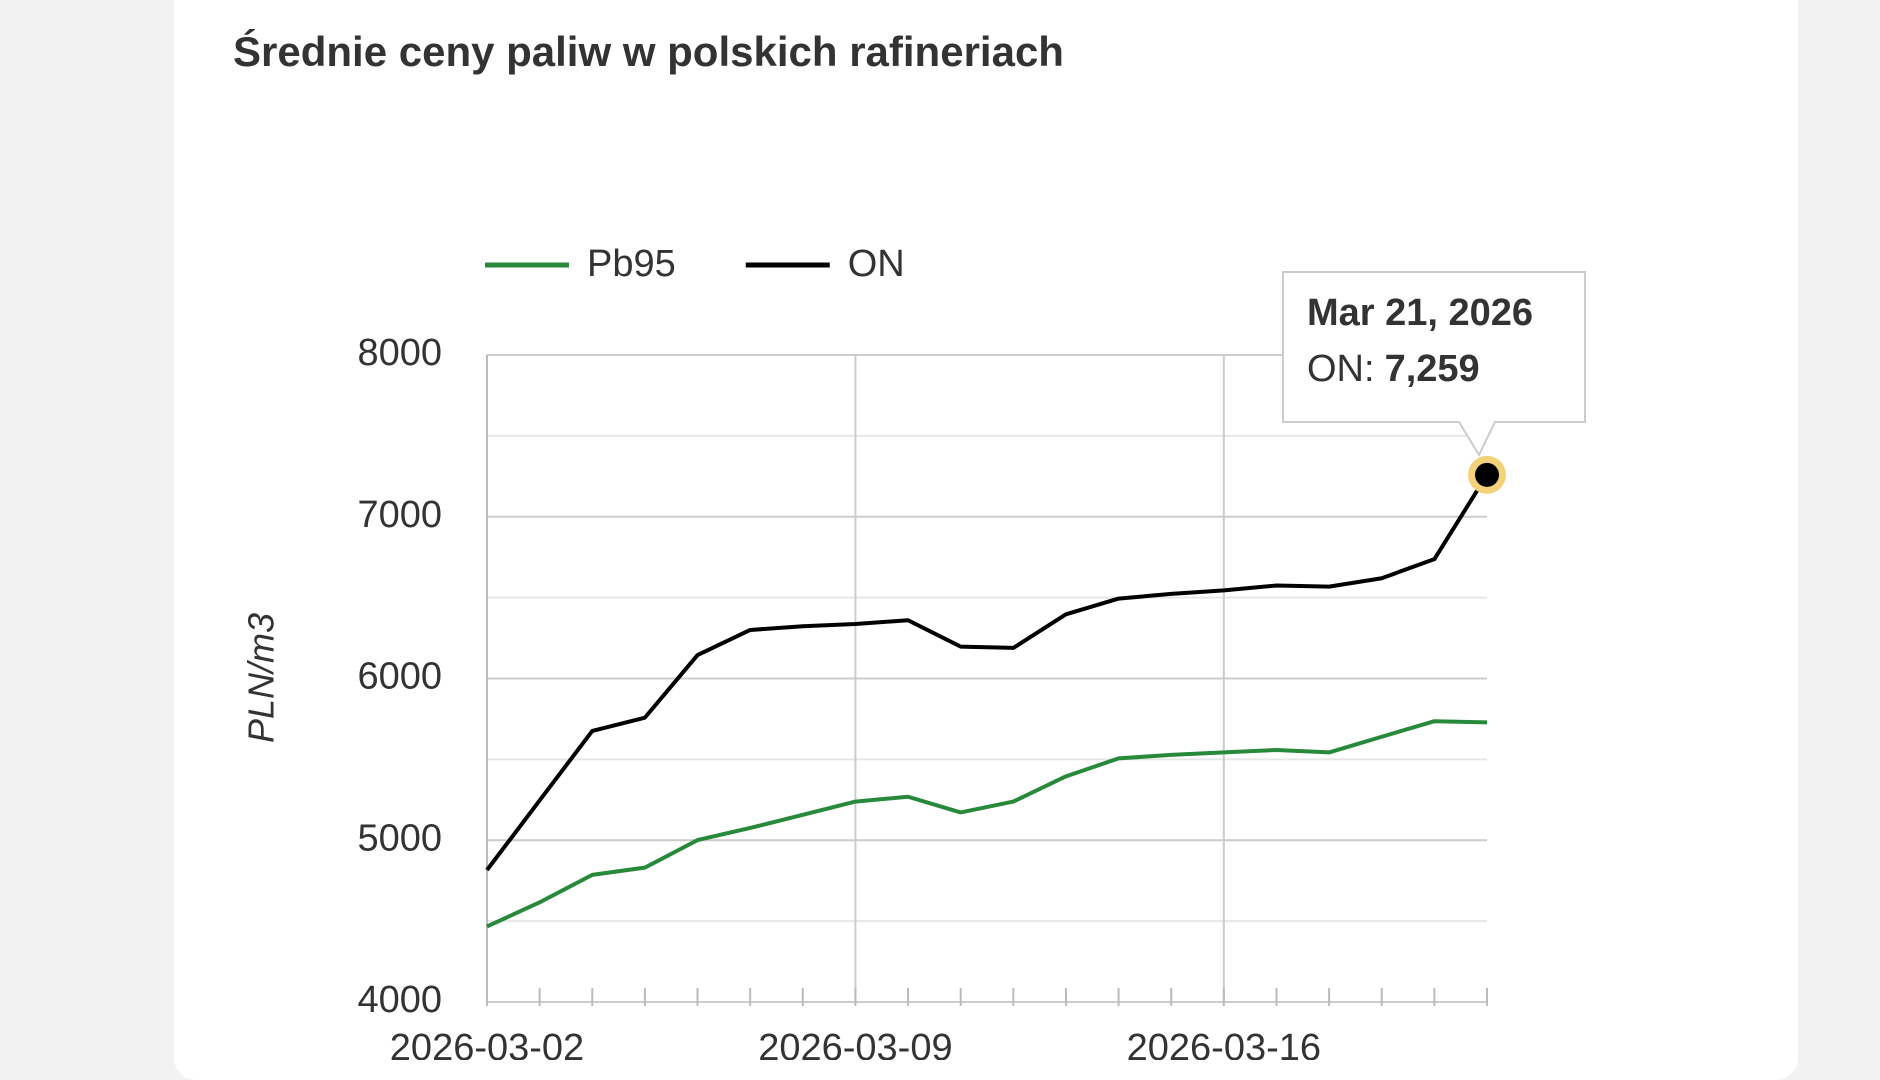  I want to click on tooltip-value: 7,259, so click(1432, 369).